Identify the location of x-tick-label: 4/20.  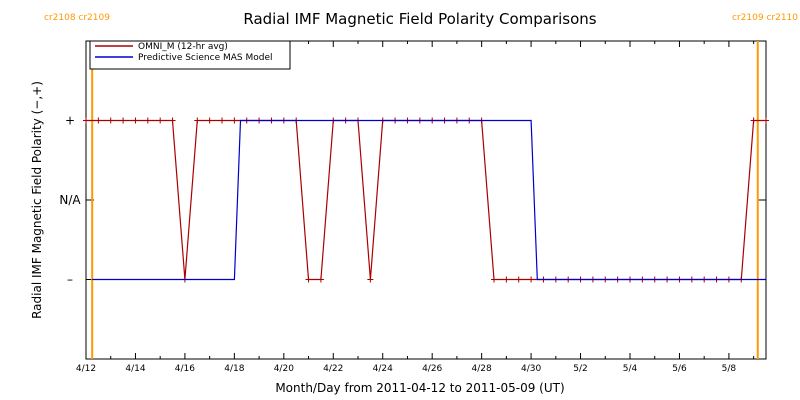
(284, 369).